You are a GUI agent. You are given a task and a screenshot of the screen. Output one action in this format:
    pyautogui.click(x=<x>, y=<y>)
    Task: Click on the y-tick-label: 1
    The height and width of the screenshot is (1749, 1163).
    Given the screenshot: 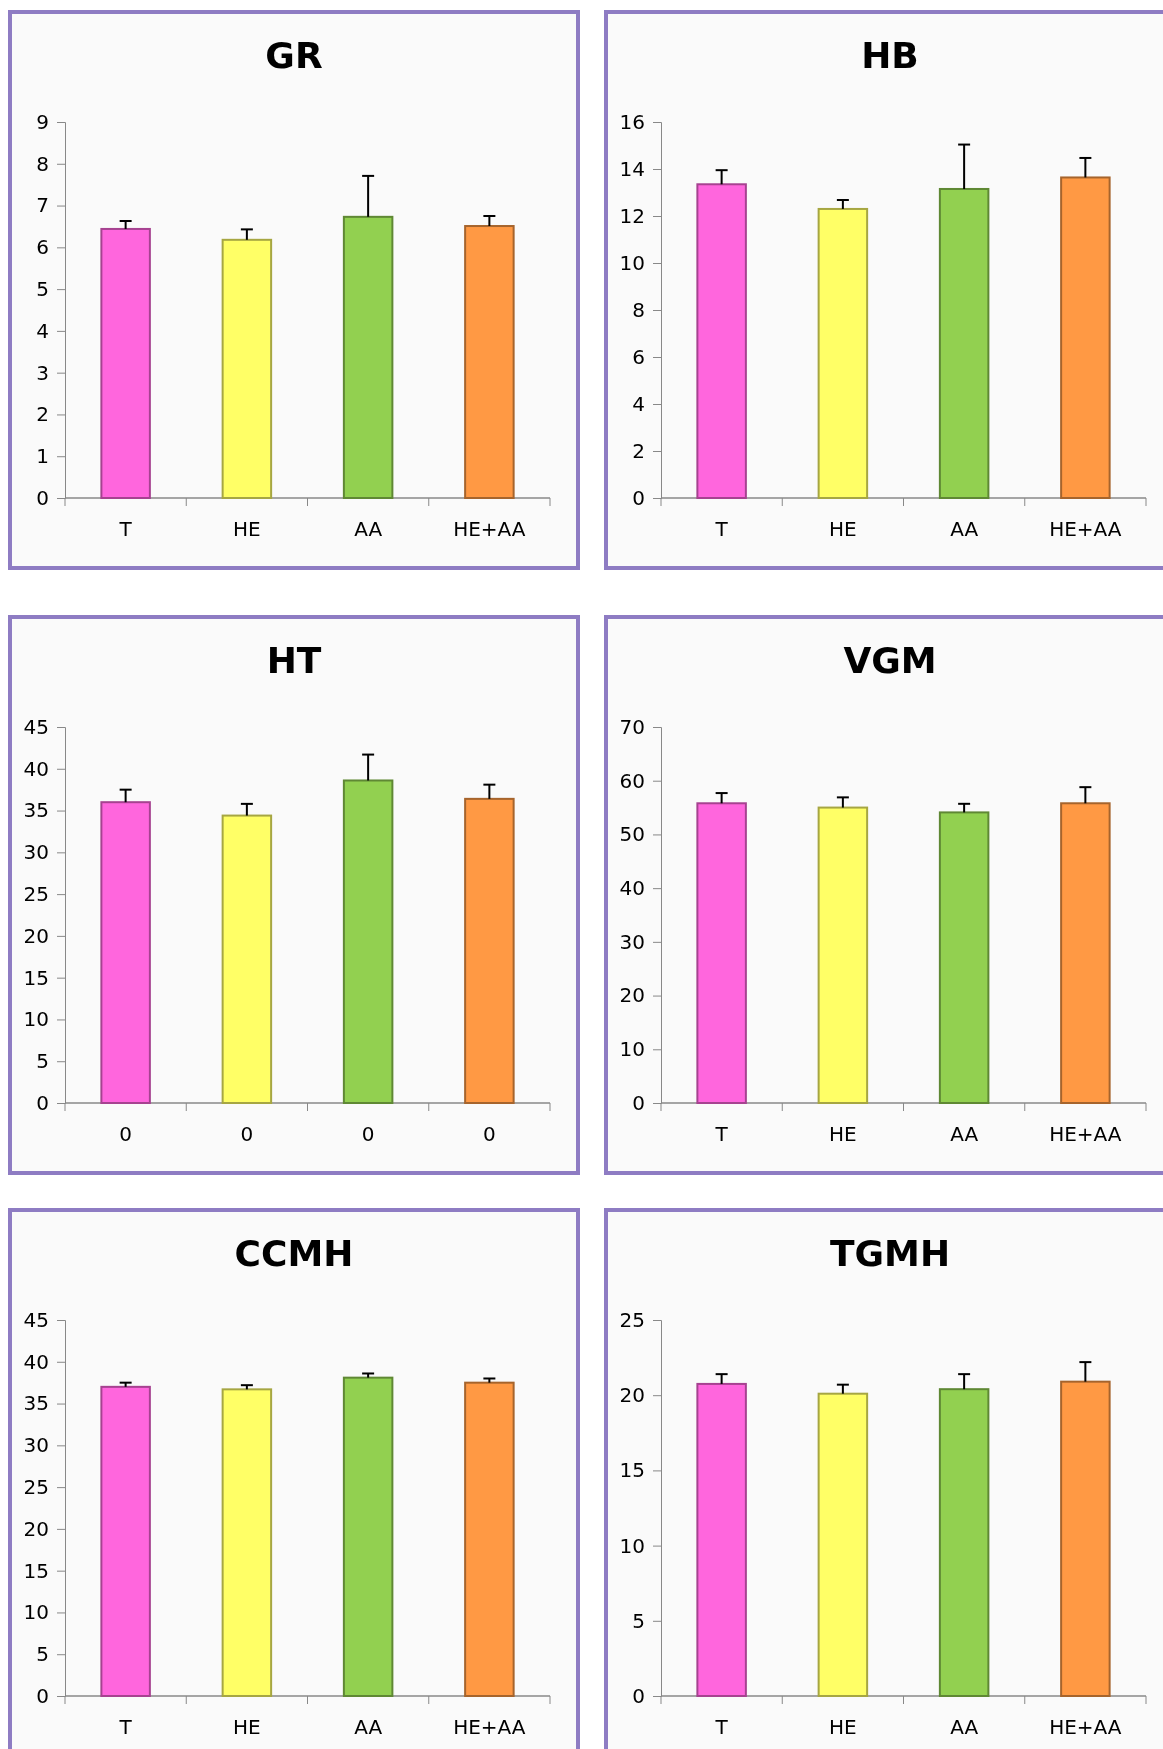 What is the action you would take?
    pyautogui.click(x=42, y=456)
    